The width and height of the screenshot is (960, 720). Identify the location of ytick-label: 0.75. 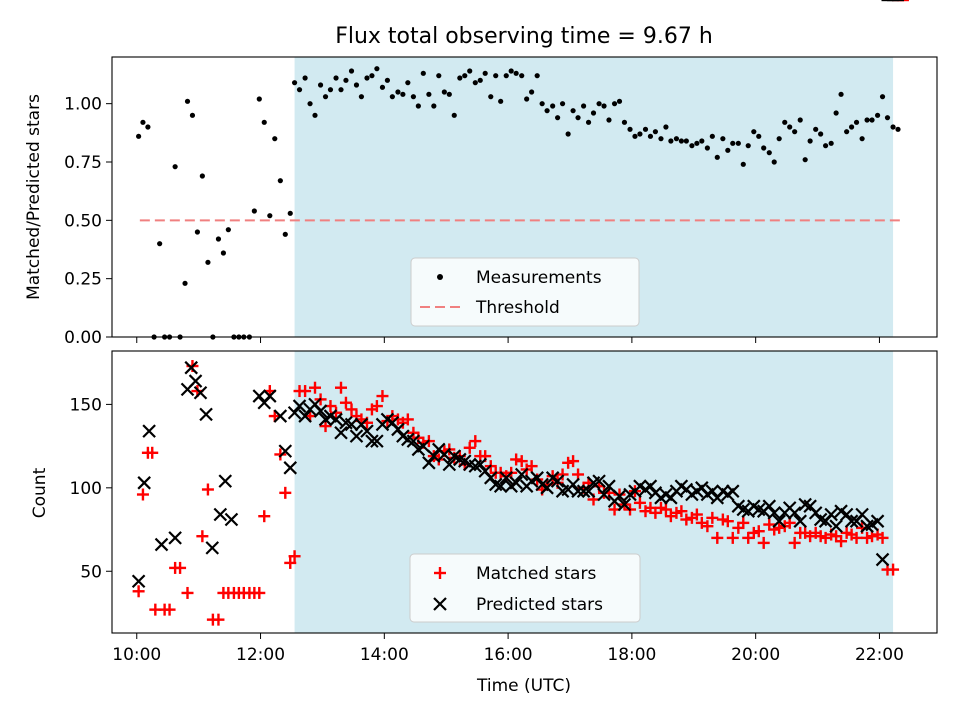
(83, 163).